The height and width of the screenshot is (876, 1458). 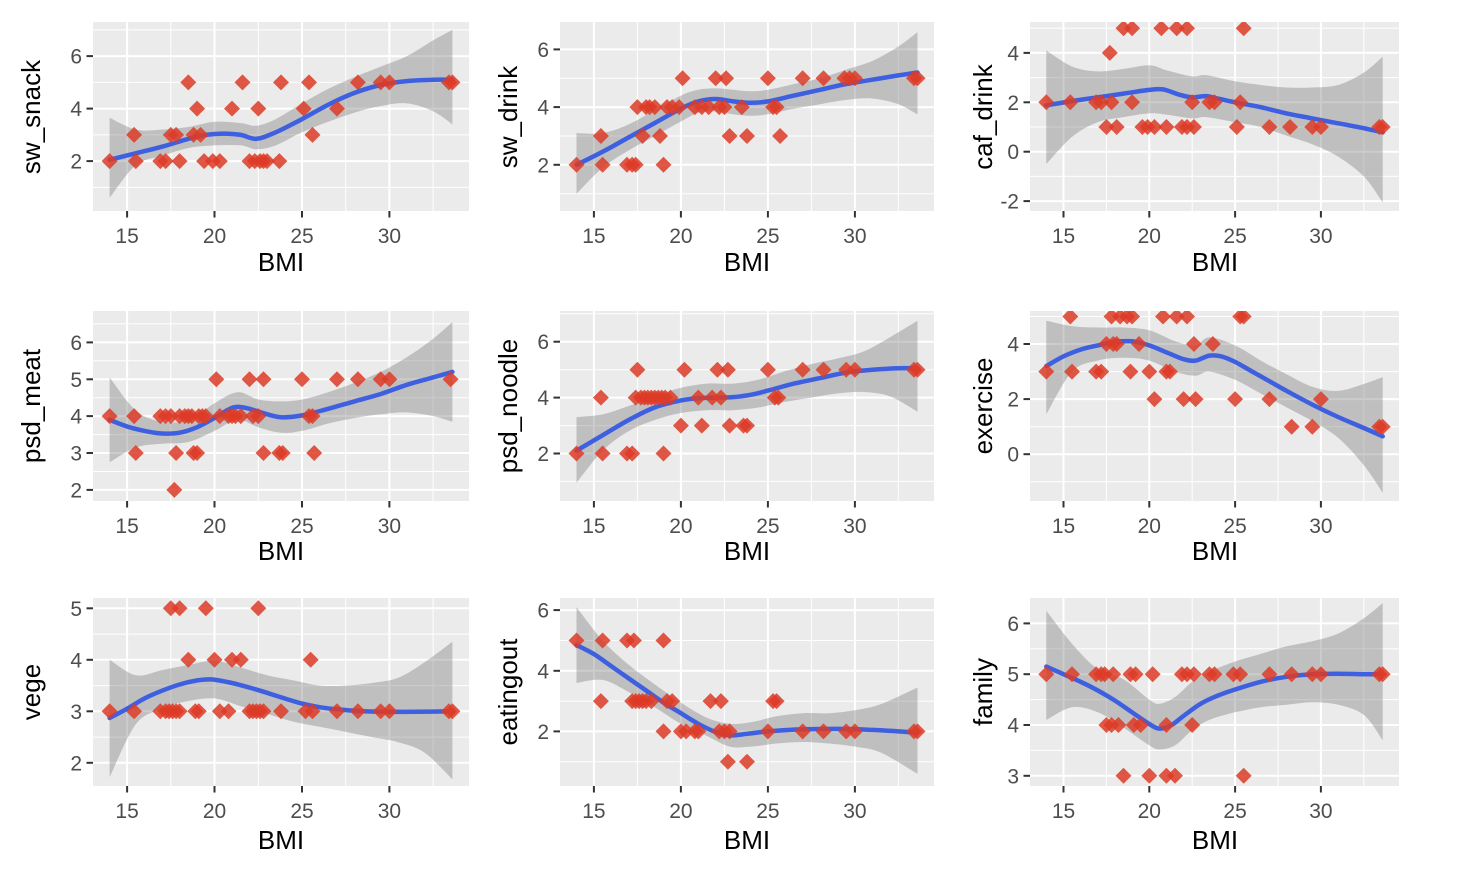 What do you see at coordinates (985, 406) in the screenshot?
I see `y-axis-title-exercise: exercise` at bounding box center [985, 406].